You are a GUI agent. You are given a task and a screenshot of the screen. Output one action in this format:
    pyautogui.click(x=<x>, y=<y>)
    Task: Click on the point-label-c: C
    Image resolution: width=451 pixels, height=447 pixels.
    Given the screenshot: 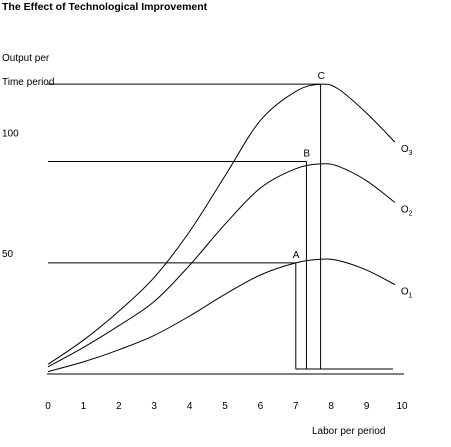 What is the action you would take?
    pyautogui.click(x=321, y=76)
    